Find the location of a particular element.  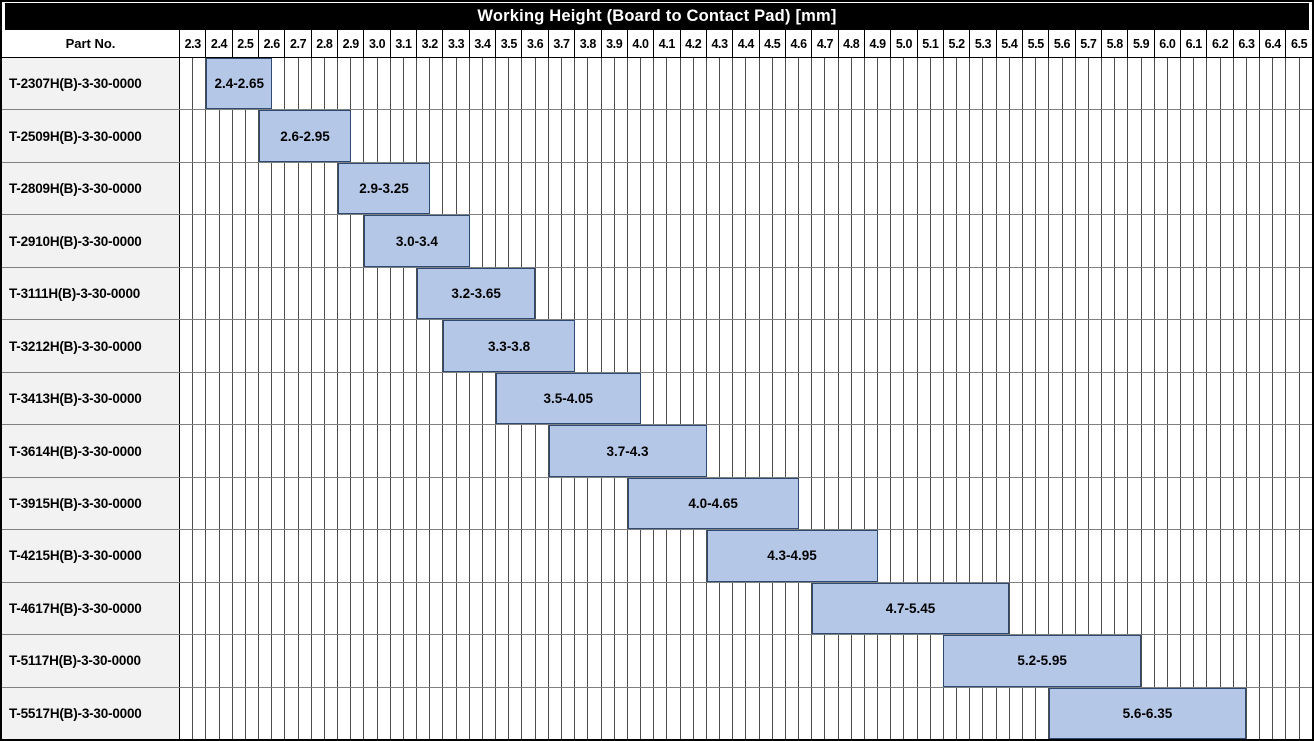

table-row: T-5117H(B)-3-30-0000 5.2-5.95 is located at coordinates (657, 661).